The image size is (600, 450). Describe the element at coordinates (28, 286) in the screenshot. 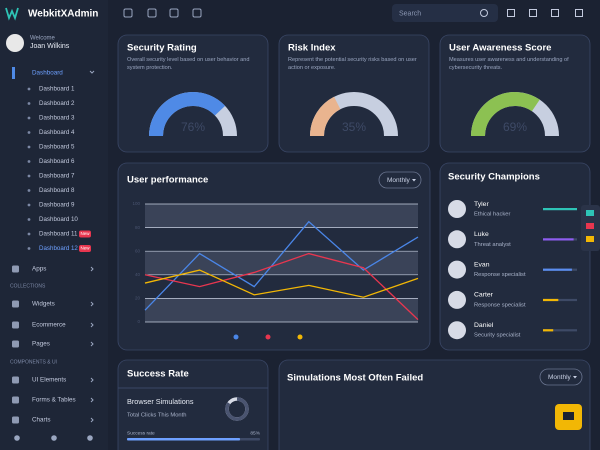

I see `section-heading: COLLECTIONS` at that location.